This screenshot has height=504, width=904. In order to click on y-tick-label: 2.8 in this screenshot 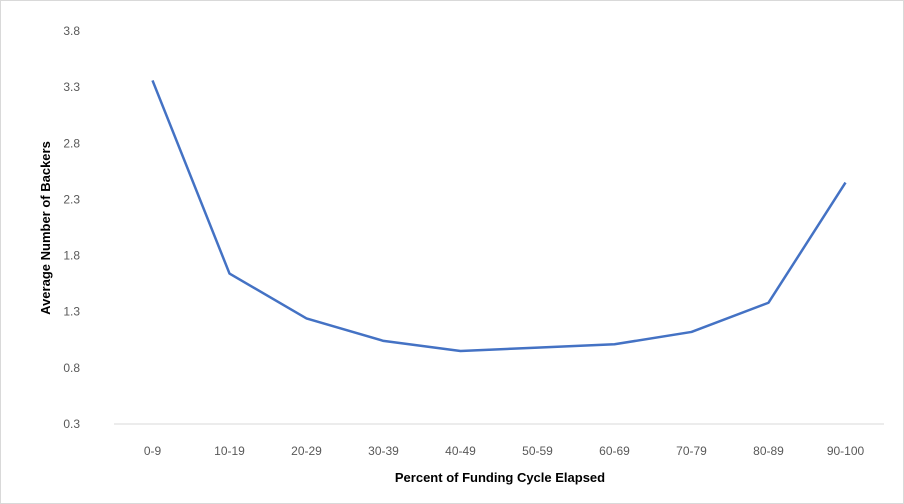, I will do `click(71, 143)`.